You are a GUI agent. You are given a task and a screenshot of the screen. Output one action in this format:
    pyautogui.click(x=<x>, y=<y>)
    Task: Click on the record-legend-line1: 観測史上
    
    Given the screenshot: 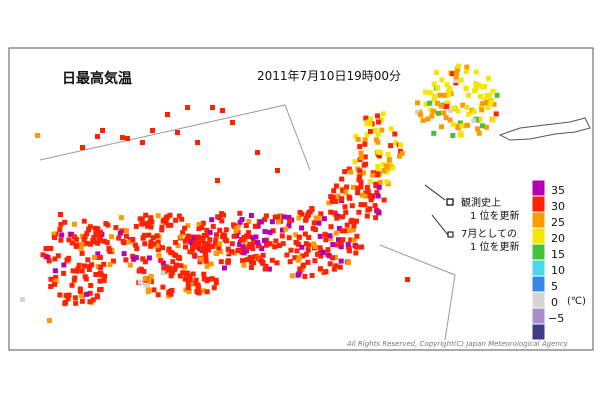 What is the action you would take?
    pyautogui.click(x=481, y=203)
    